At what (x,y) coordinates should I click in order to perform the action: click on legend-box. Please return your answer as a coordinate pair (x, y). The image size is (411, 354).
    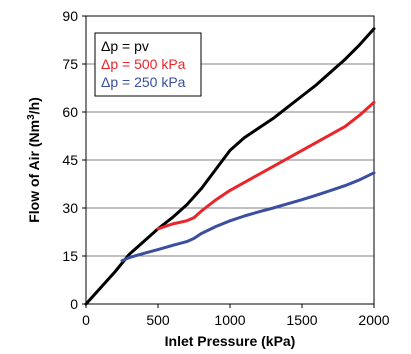
    Looking at the image, I should click on (148, 64).